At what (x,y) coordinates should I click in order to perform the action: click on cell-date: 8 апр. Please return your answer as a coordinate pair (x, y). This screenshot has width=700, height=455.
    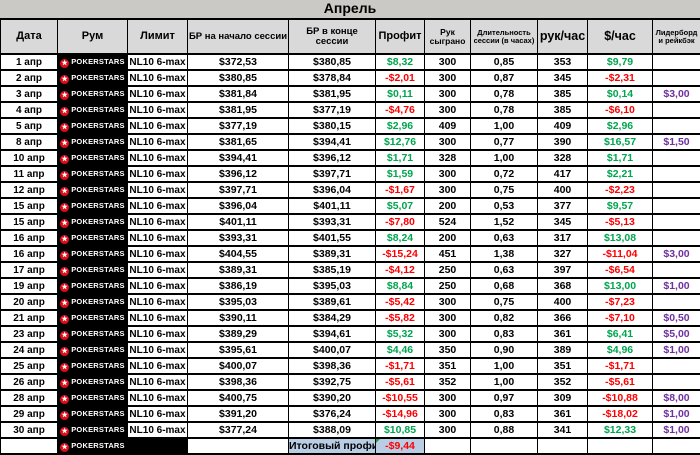
    Looking at the image, I should click on (29, 142).